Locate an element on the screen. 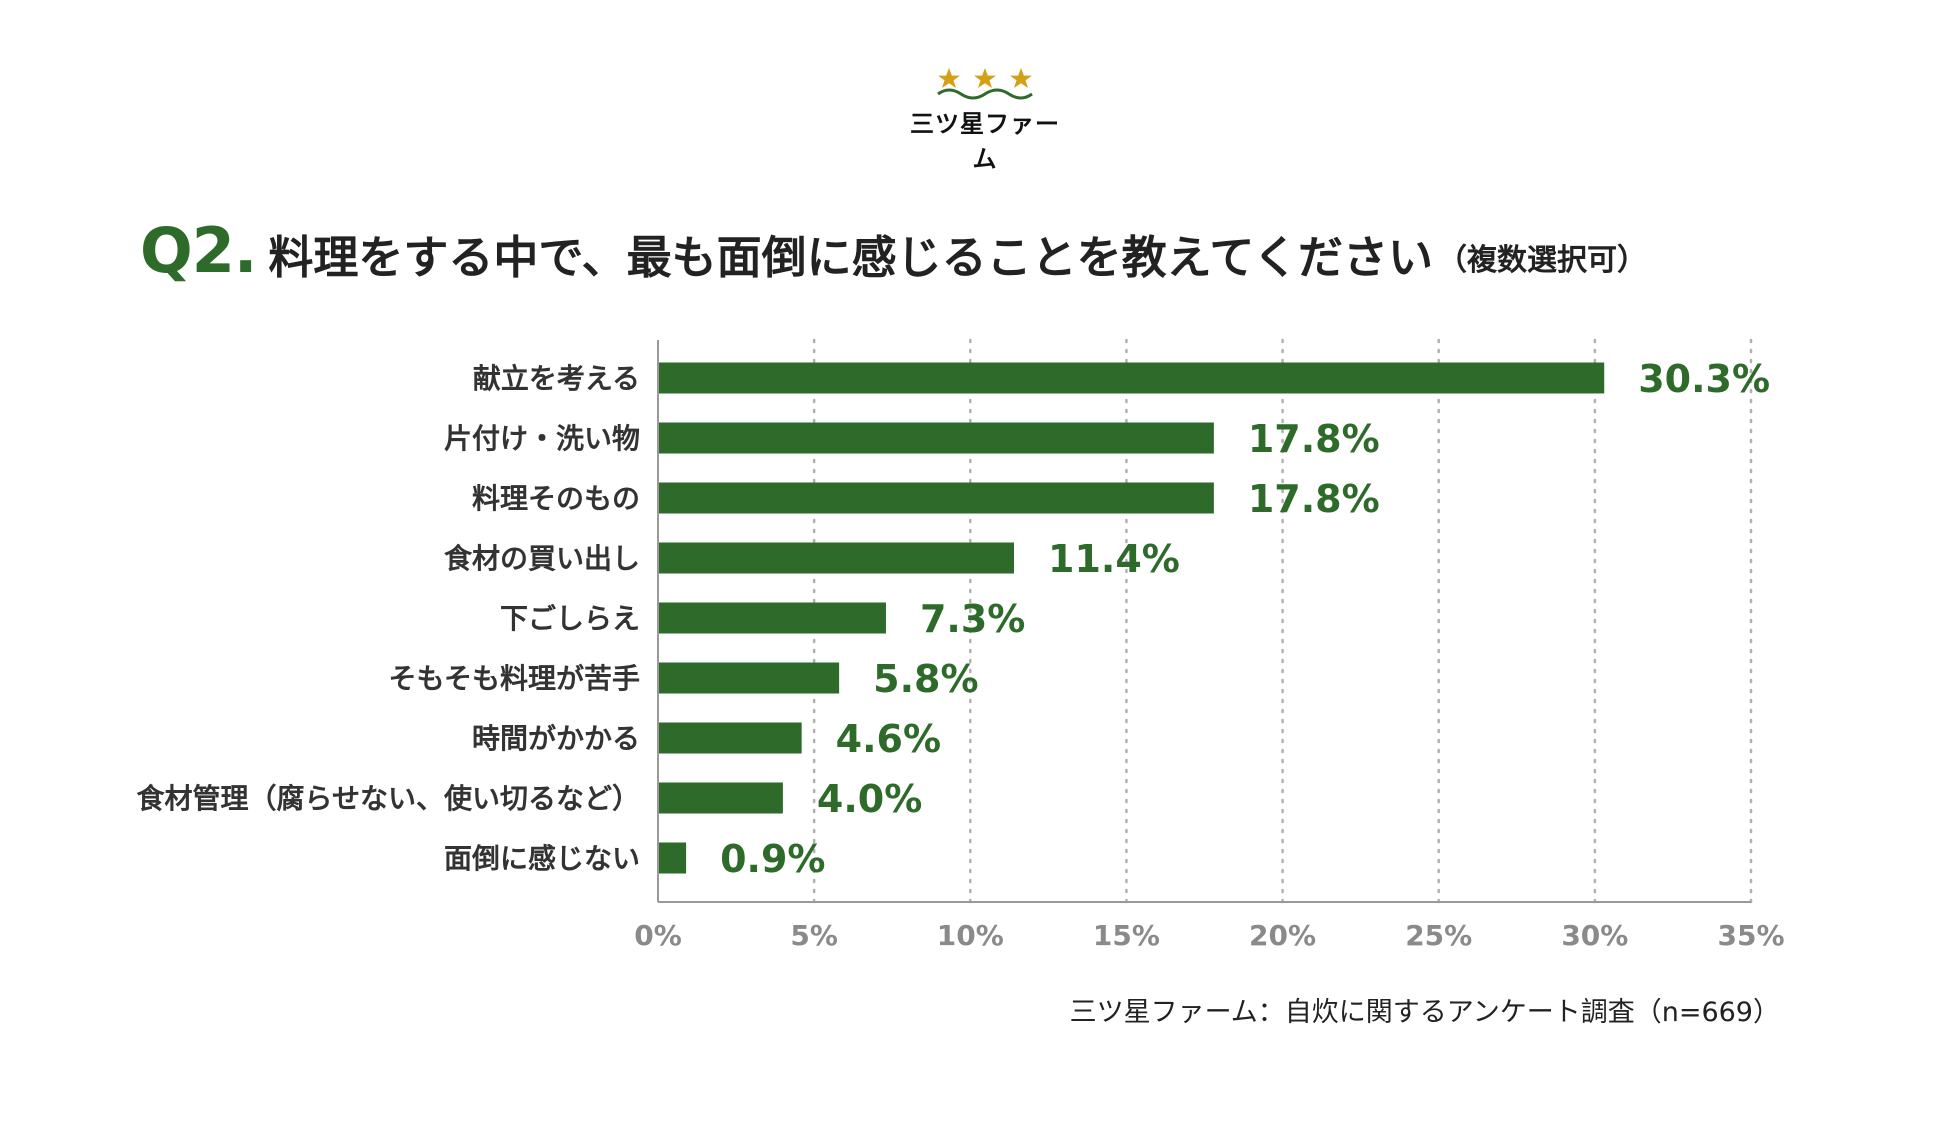 Image resolution: width=1950 pixels, height=1136 pixels. x-tick-label: 5% is located at coordinates (814, 935).